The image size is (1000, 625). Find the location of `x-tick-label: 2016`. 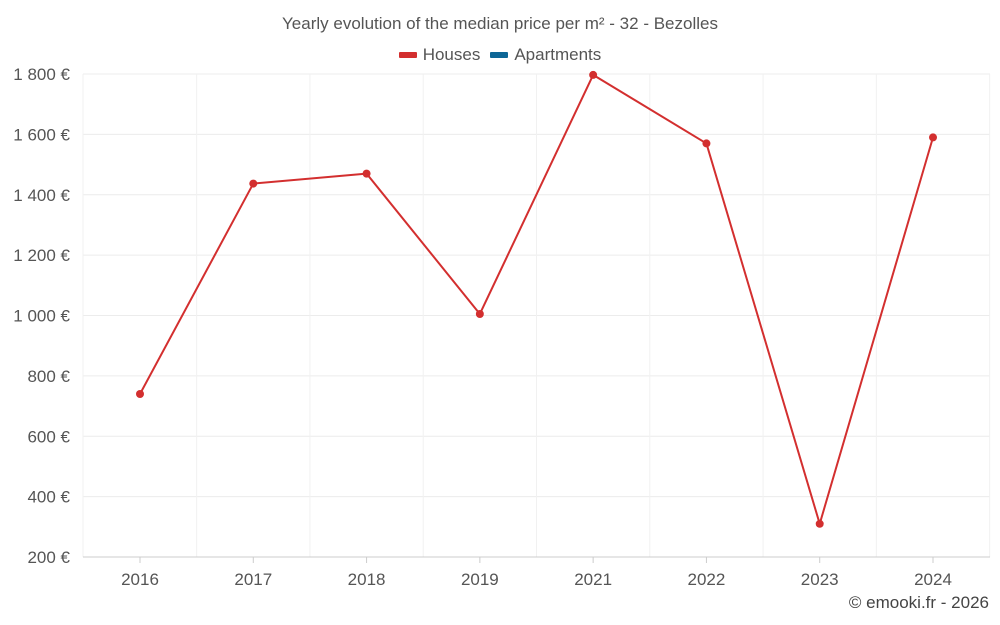

x-tick-label: 2016 is located at coordinates (140, 579).